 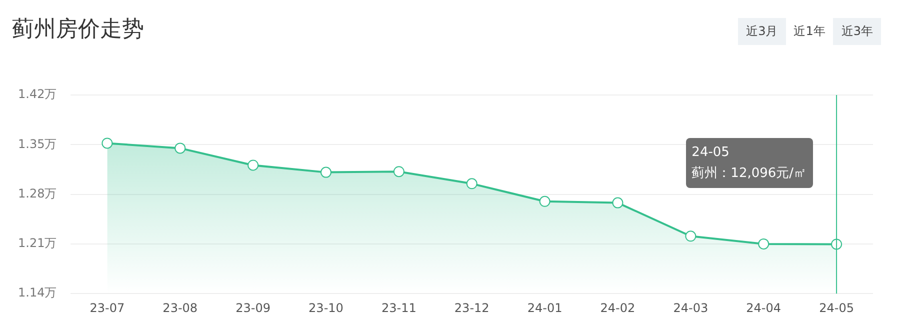 What do you see at coordinates (690, 307) in the screenshot?
I see `x-tick-label: 24-03` at bounding box center [690, 307].